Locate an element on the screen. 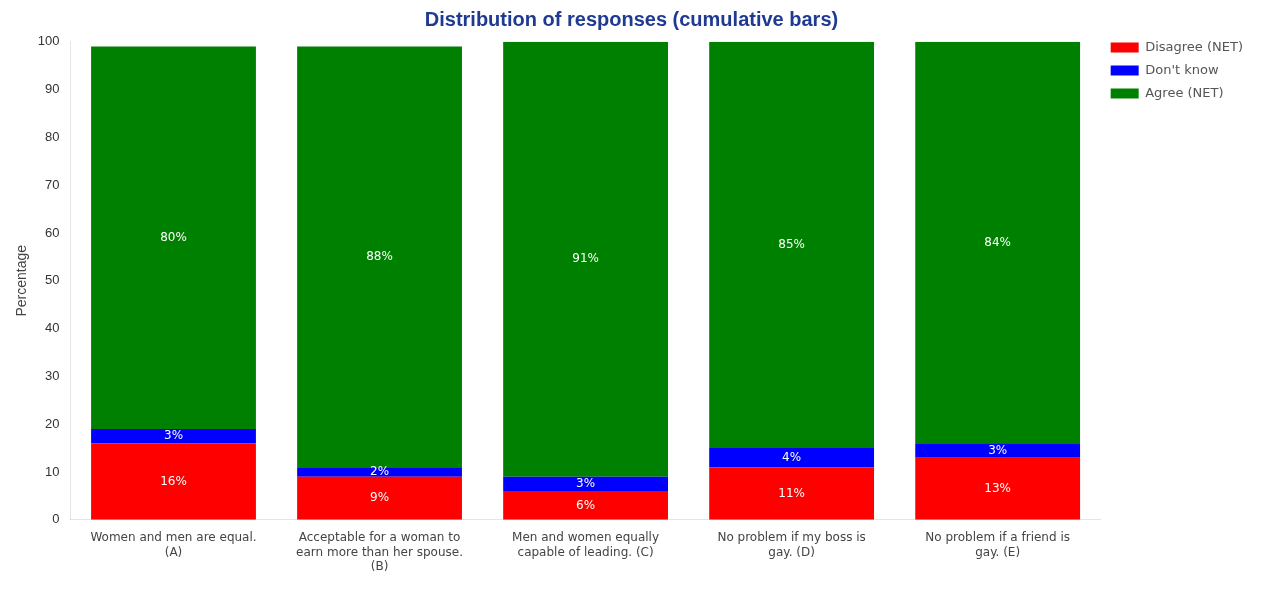 This screenshot has height=590, width=1263. data-label: 16% is located at coordinates (173, 480).